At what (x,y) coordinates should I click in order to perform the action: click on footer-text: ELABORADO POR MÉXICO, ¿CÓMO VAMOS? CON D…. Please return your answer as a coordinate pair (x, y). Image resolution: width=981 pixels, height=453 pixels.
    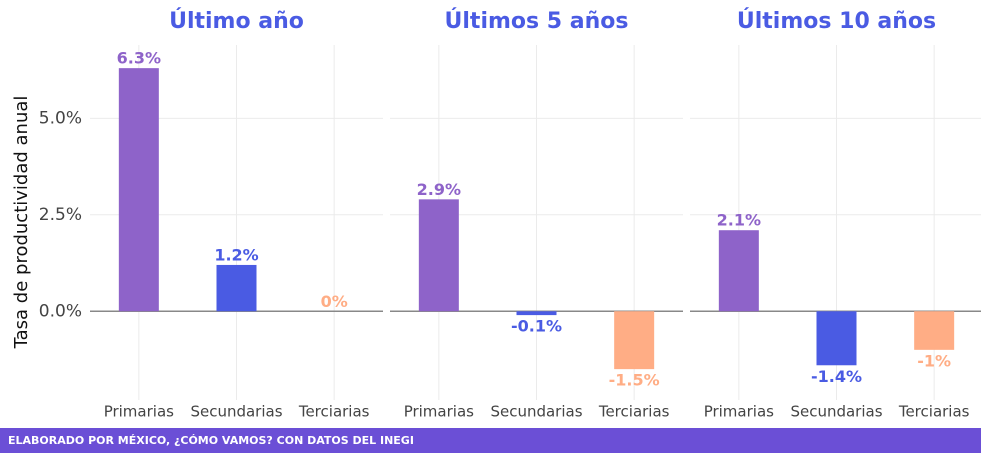
    Looking at the image, I should click on (211, 440).